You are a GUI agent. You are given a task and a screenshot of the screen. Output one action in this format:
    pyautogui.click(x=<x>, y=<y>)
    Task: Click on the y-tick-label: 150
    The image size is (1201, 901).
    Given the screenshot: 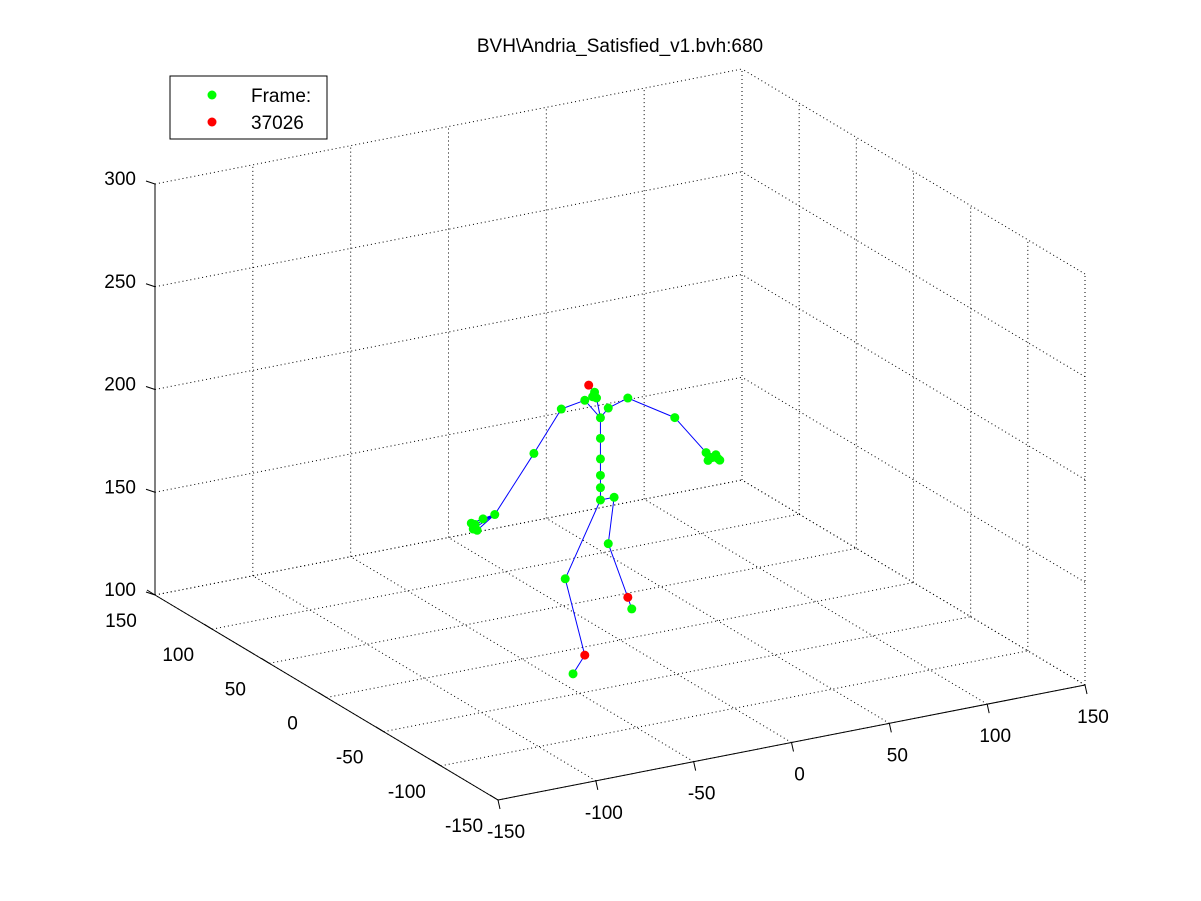 What is the action you would take?
    pyautogui.click(x=121, y=621)
    